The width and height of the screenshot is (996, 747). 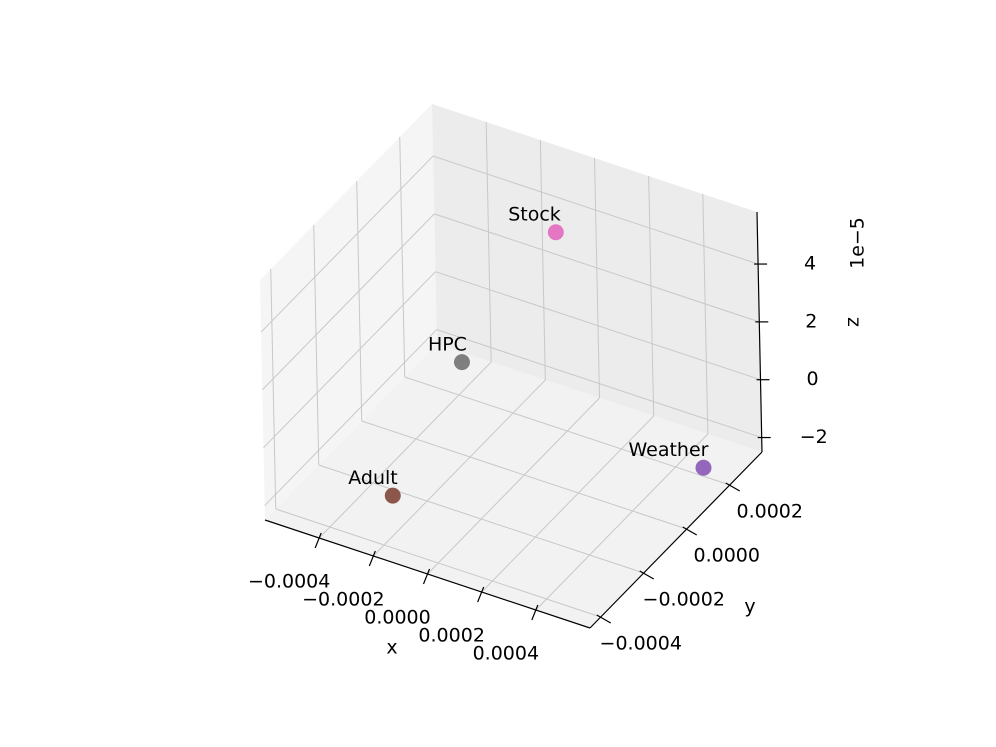 What do you see at coordinates (749, 607) in the screenshot?
I see `y-axis-label: y` at bounding box center [749, 607].